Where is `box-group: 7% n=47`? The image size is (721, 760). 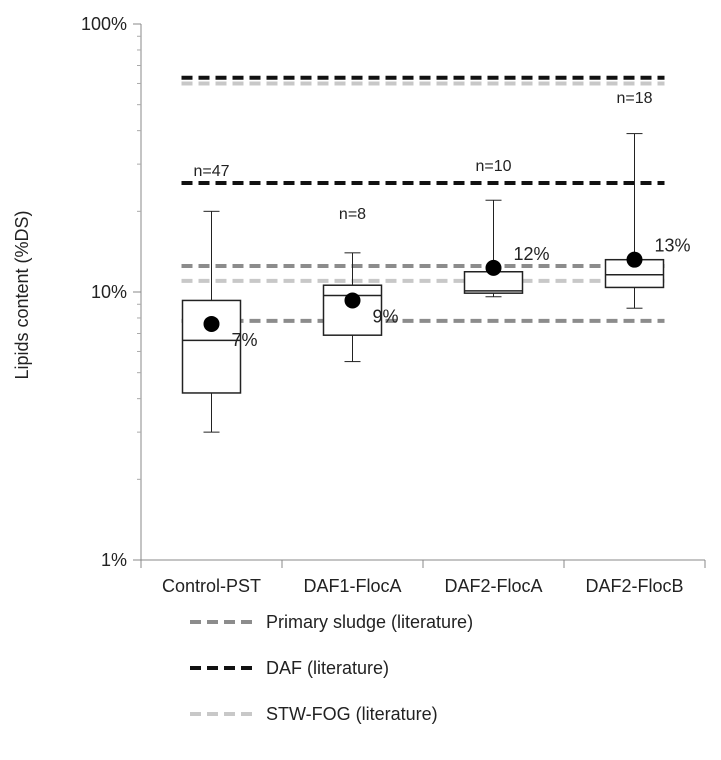 box-group: 7% n=47 is located at coordinates (219, 298).